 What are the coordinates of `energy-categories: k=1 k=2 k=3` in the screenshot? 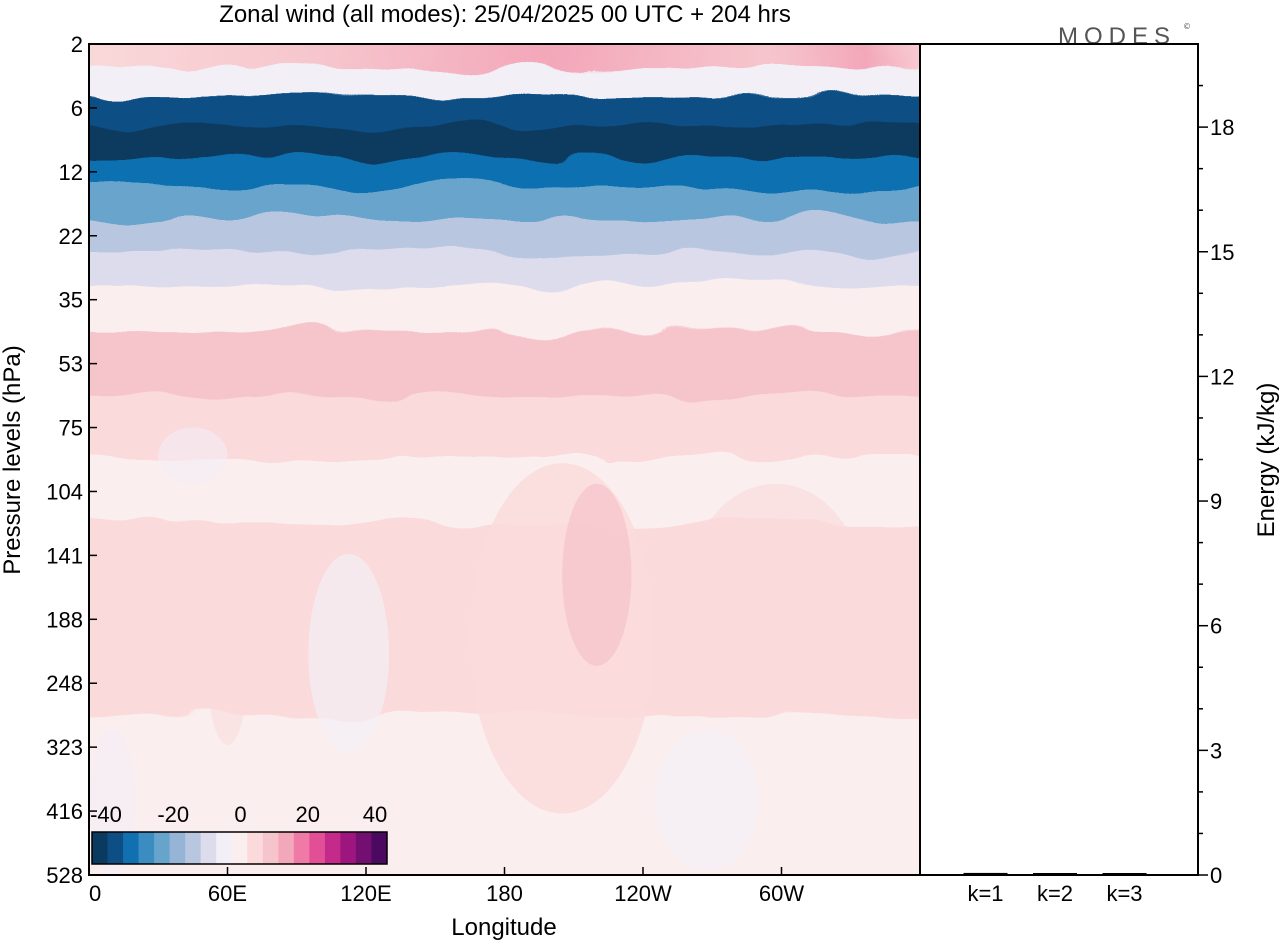 It's located at (1054, 893).